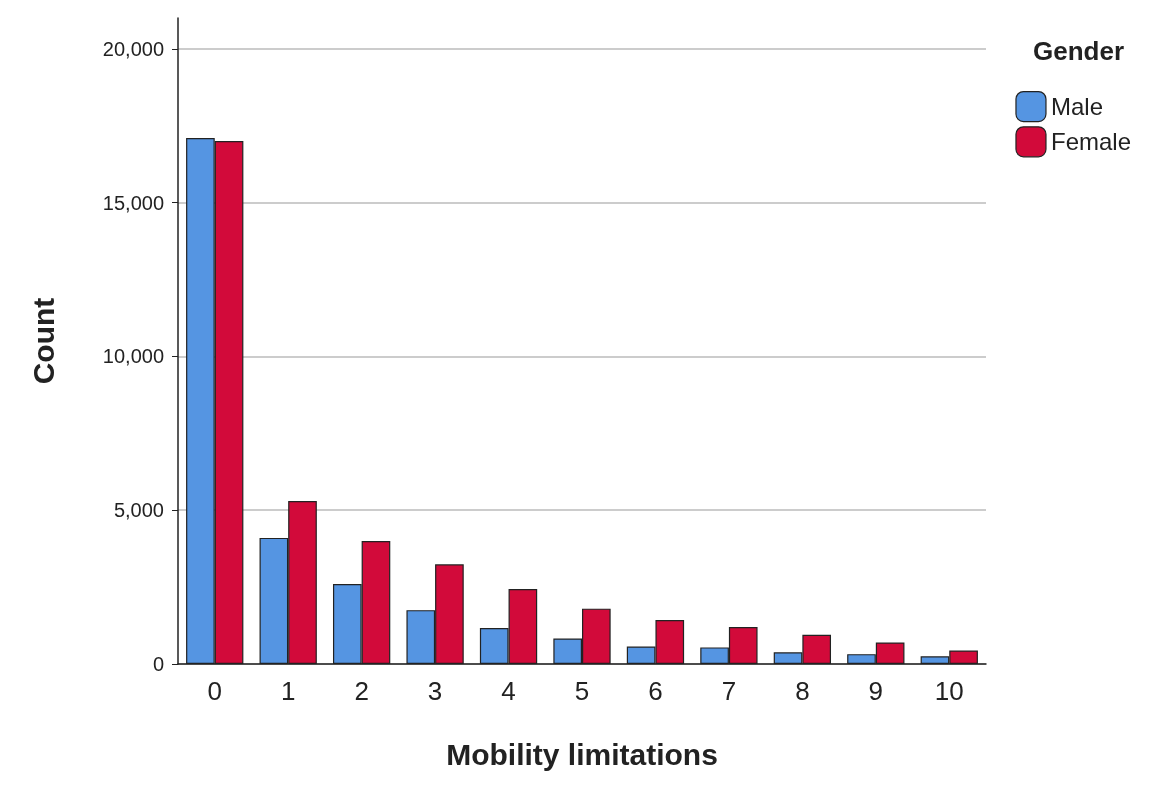  Describe the element at coordinates (949, 691) in the screenshot. I see `x-tick-label: 10` at that location.